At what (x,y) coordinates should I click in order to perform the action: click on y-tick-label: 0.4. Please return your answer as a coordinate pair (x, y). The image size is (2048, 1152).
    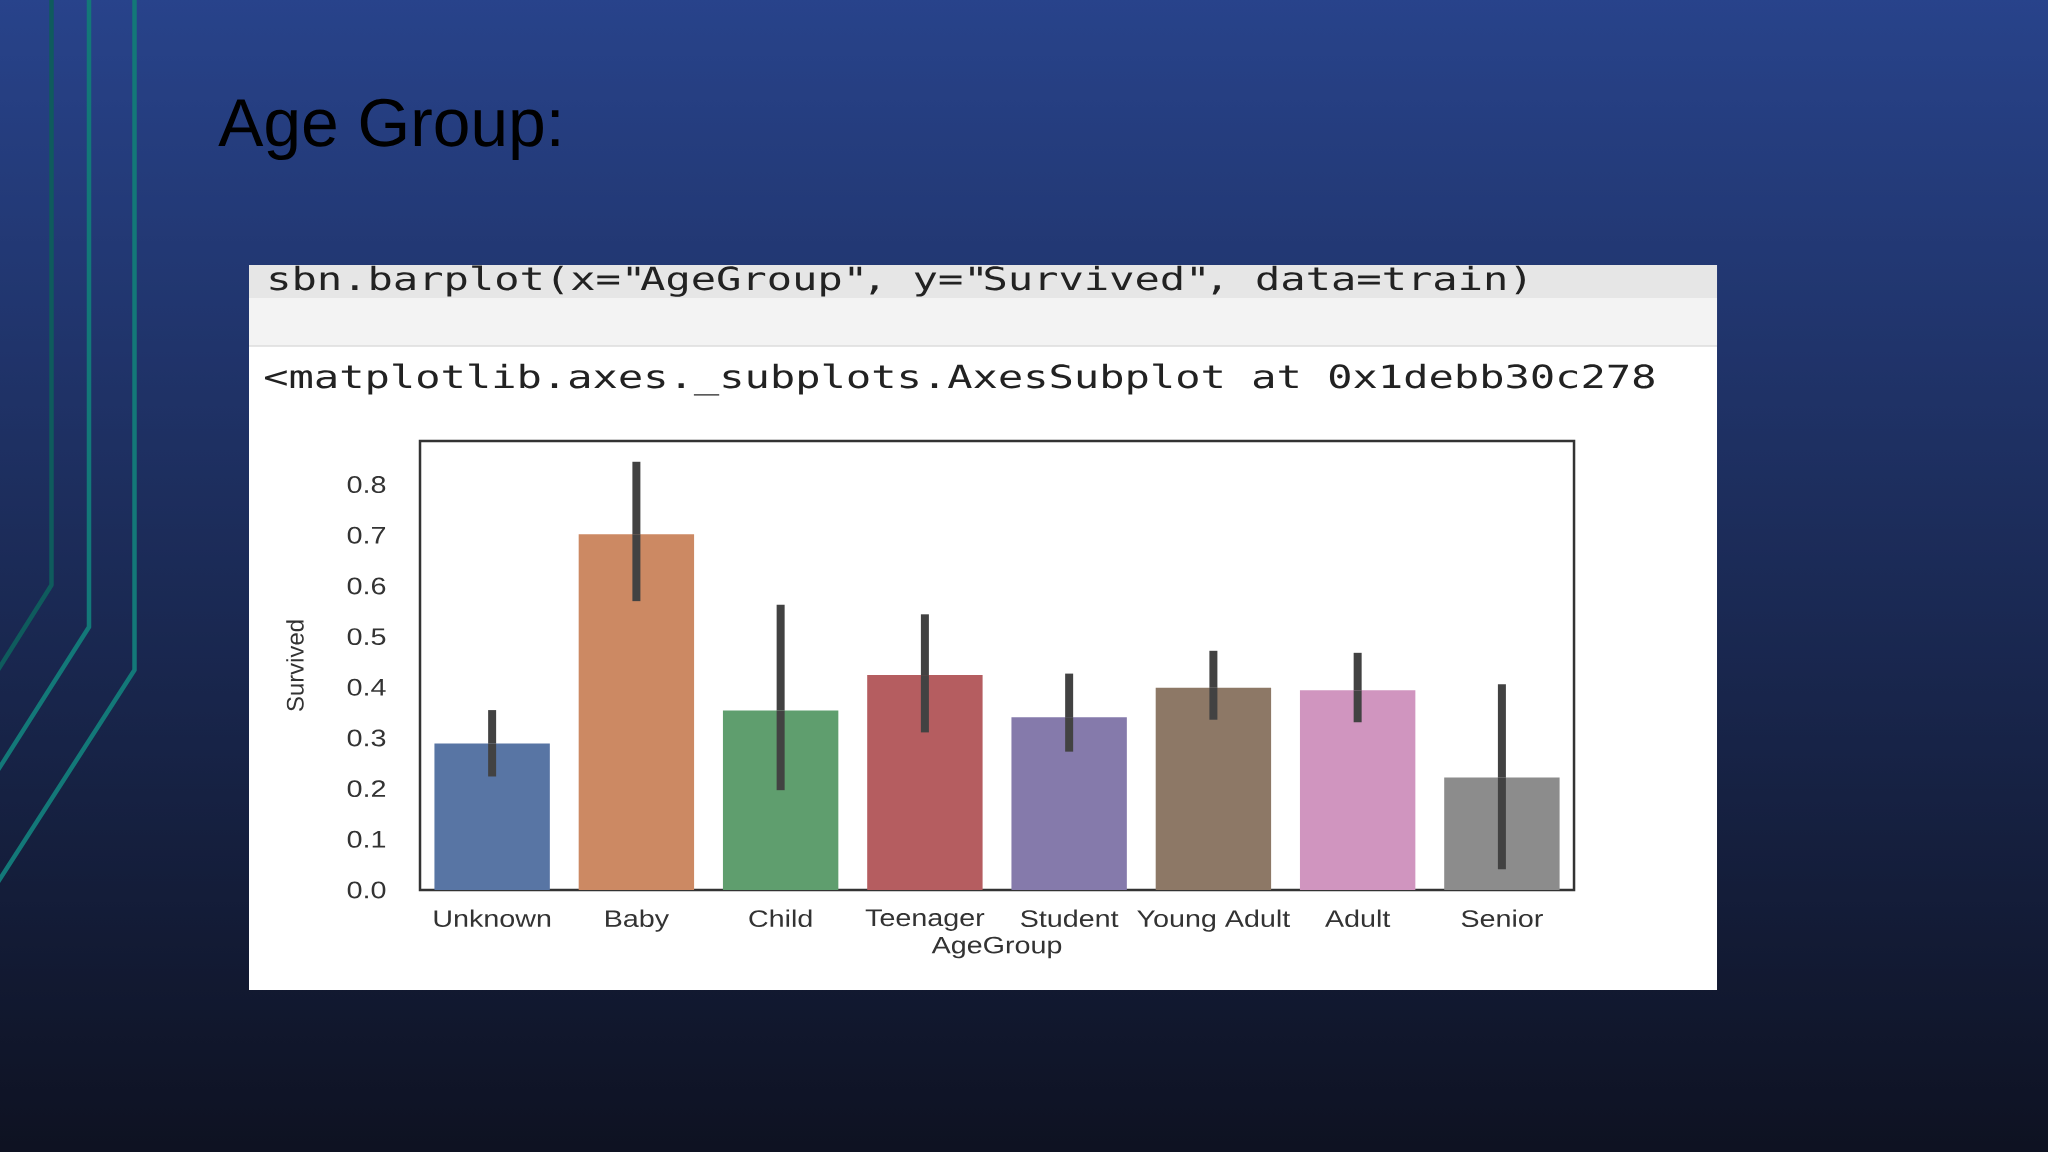
    Looking at the image, I should click on (366, 687).